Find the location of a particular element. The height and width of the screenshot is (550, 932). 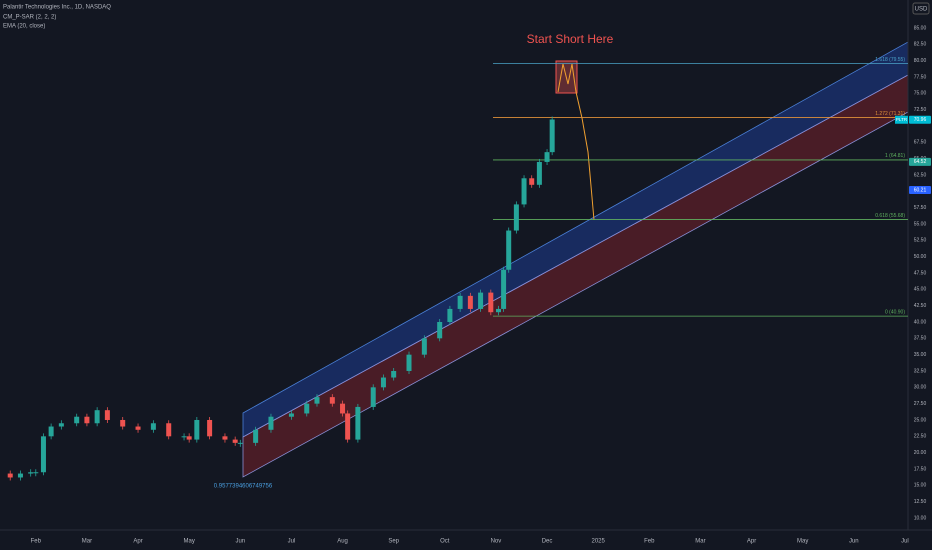

y-tick-label: 52.50 is located at coordinates (920, 241).